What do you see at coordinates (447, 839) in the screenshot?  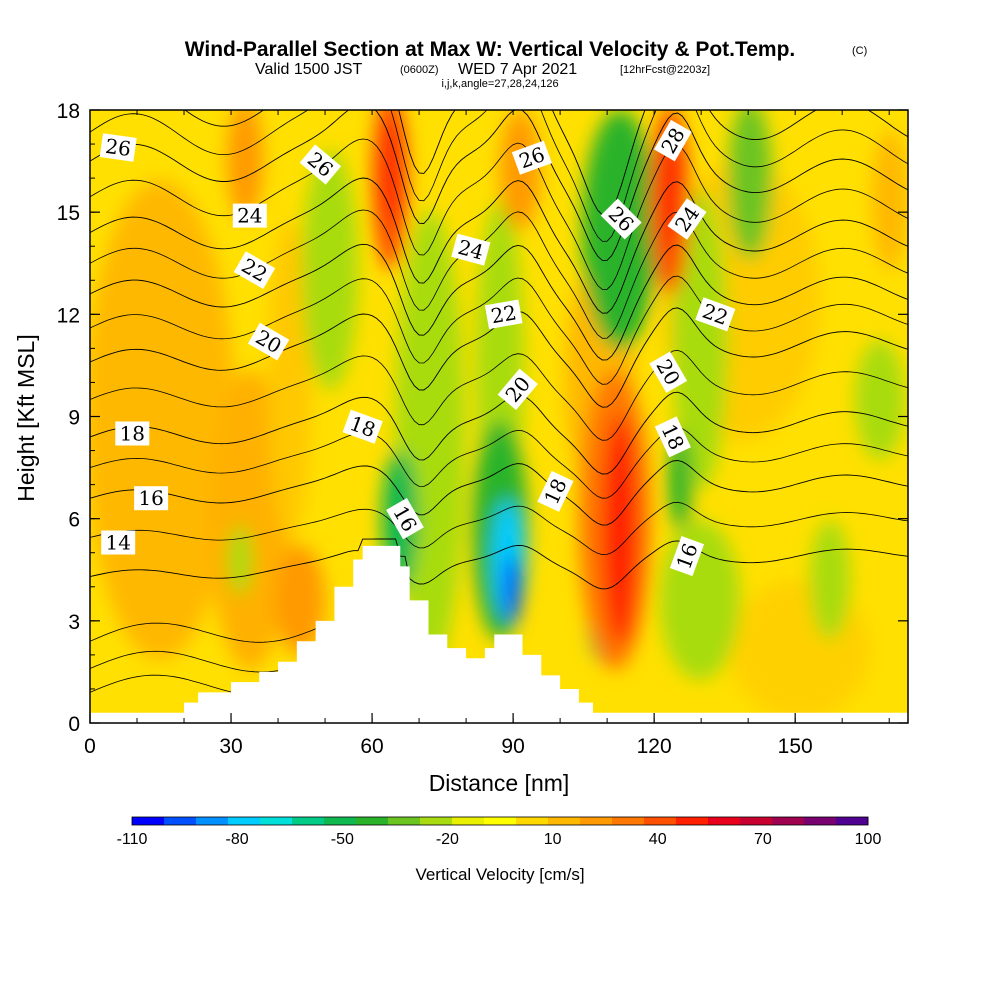 I see `colorbar-tick-label: -20` at bounding box center [447, 839].